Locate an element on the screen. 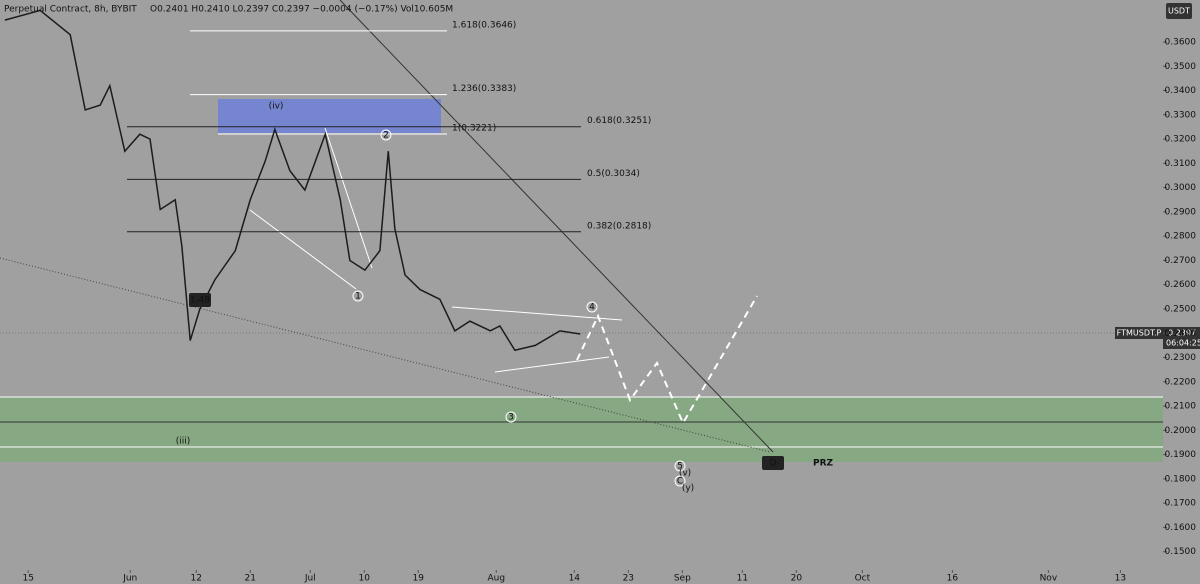 The image size is (1200, 584). y-axis-area is located at coordinates (1181, 292).